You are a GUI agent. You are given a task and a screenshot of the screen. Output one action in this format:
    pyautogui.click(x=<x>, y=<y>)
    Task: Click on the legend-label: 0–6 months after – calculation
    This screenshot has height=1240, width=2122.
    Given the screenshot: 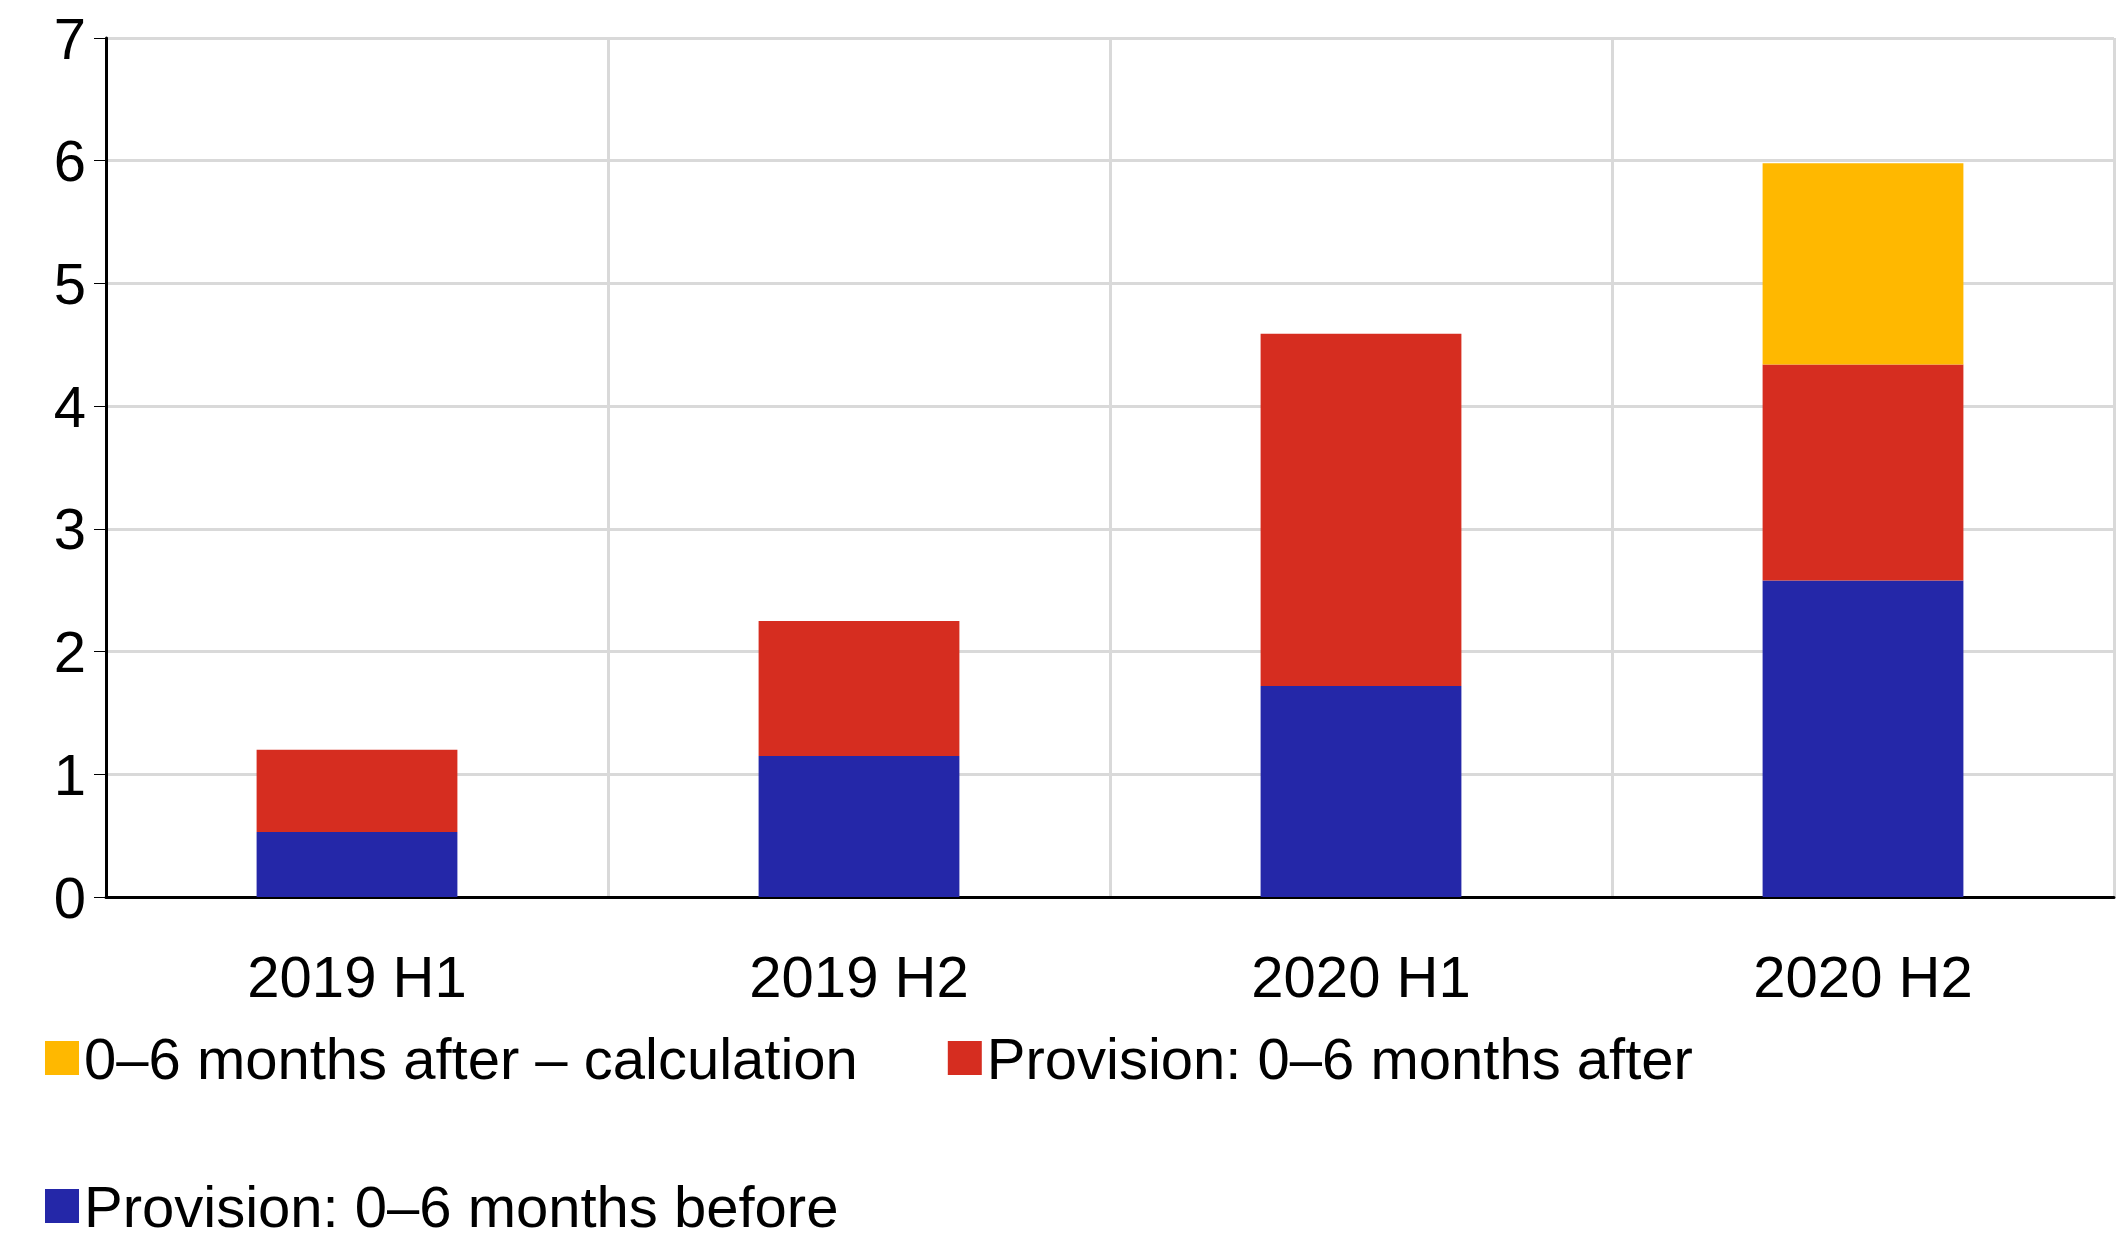 What is the action you would take?
    pyautogui.click(x=471, y=1058)
    